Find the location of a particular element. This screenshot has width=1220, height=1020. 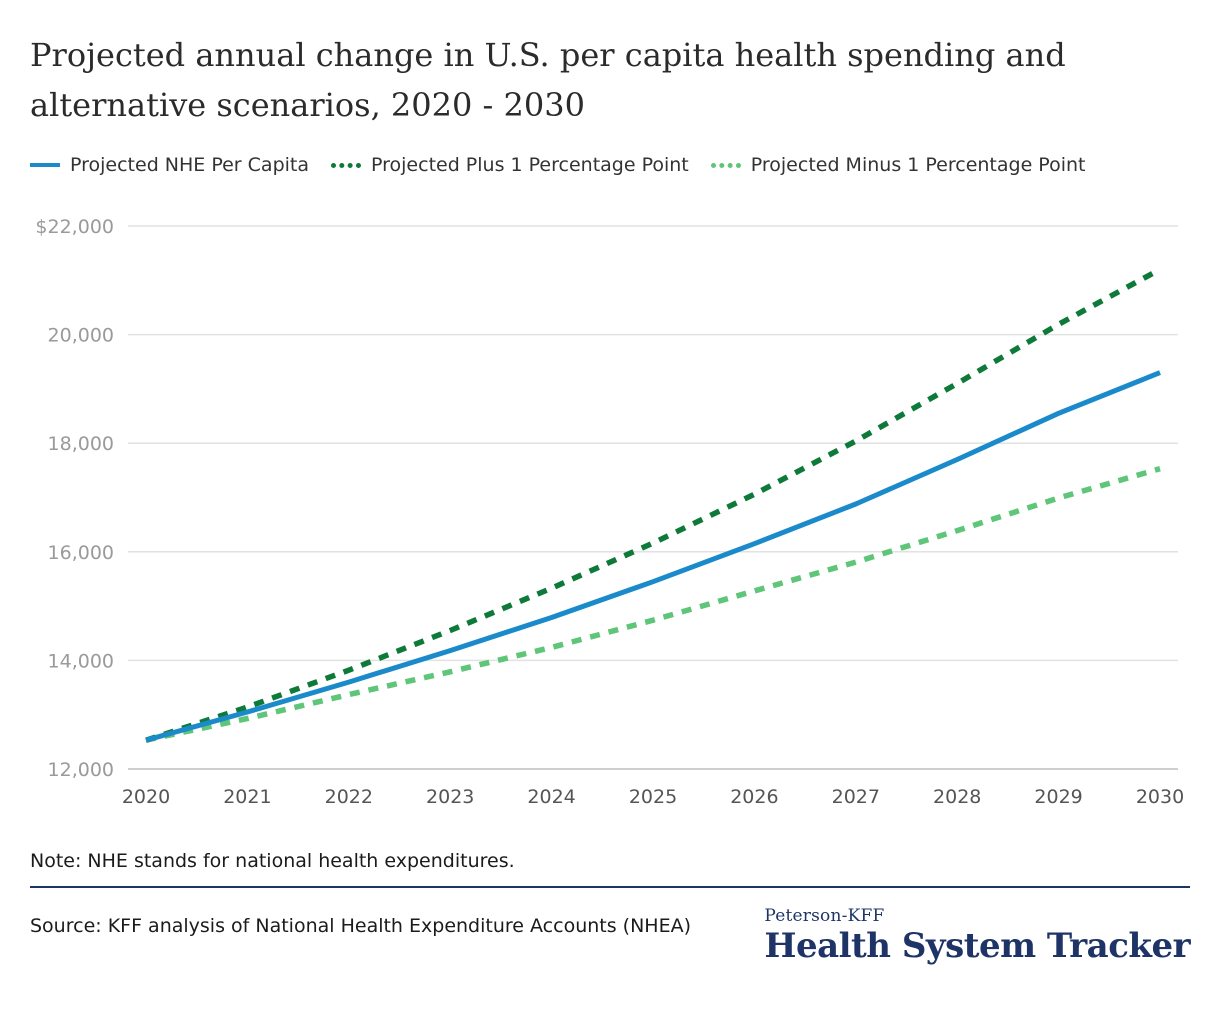

y-tick-label: 14,000 is located at coordinates (81, 661).